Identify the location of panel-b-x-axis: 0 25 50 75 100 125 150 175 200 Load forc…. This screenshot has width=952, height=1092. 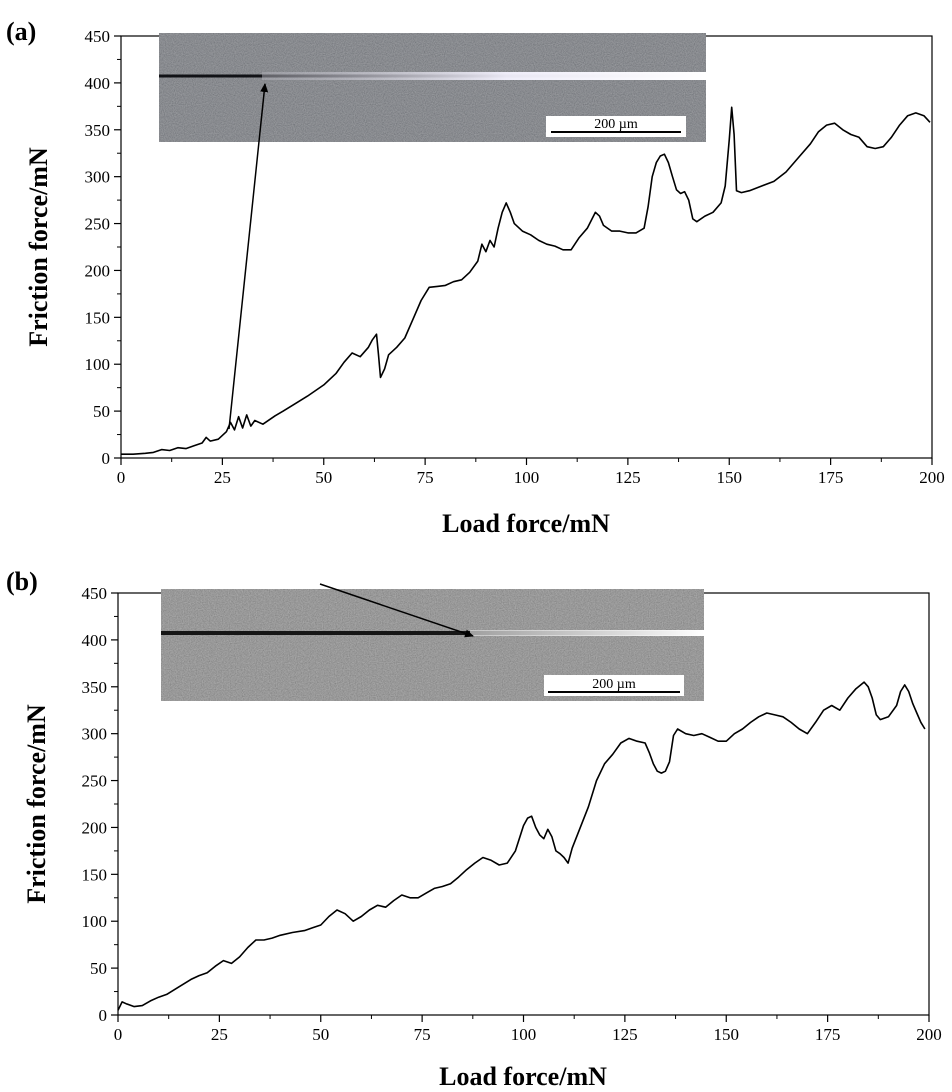
(528, 1053).